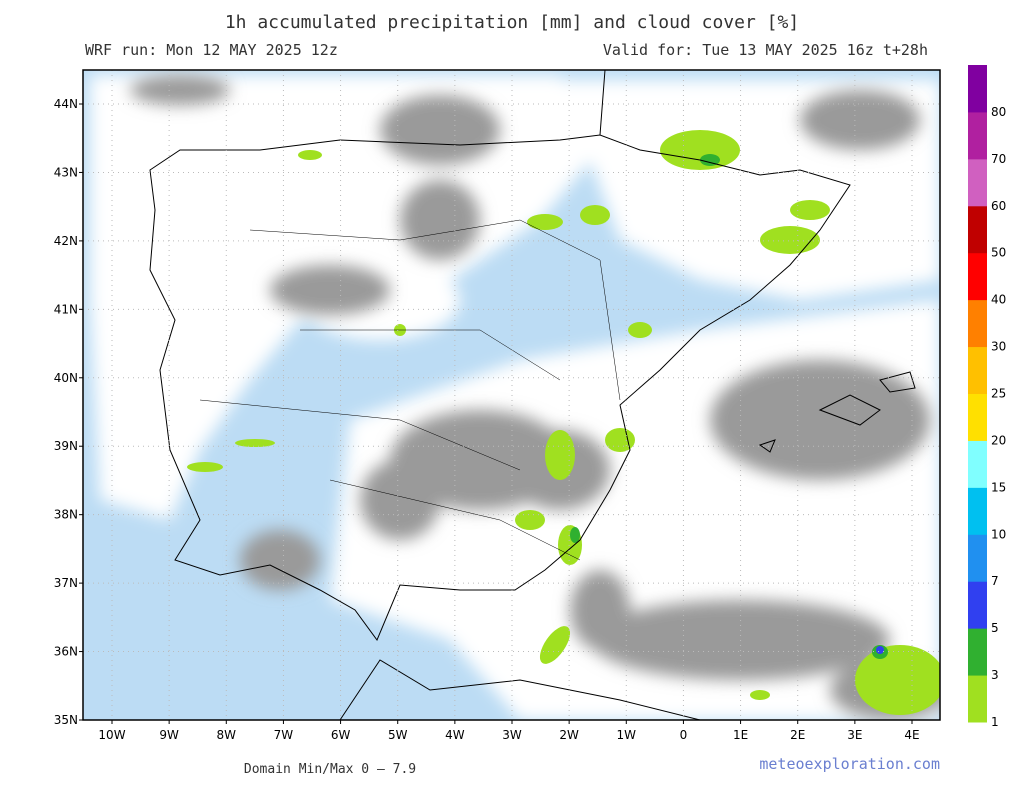 This screenshot has height=795, width=1024. Describe the element at coordinates (66, 104) in the screenshot. I see `latitude-label: 44N` at that location.